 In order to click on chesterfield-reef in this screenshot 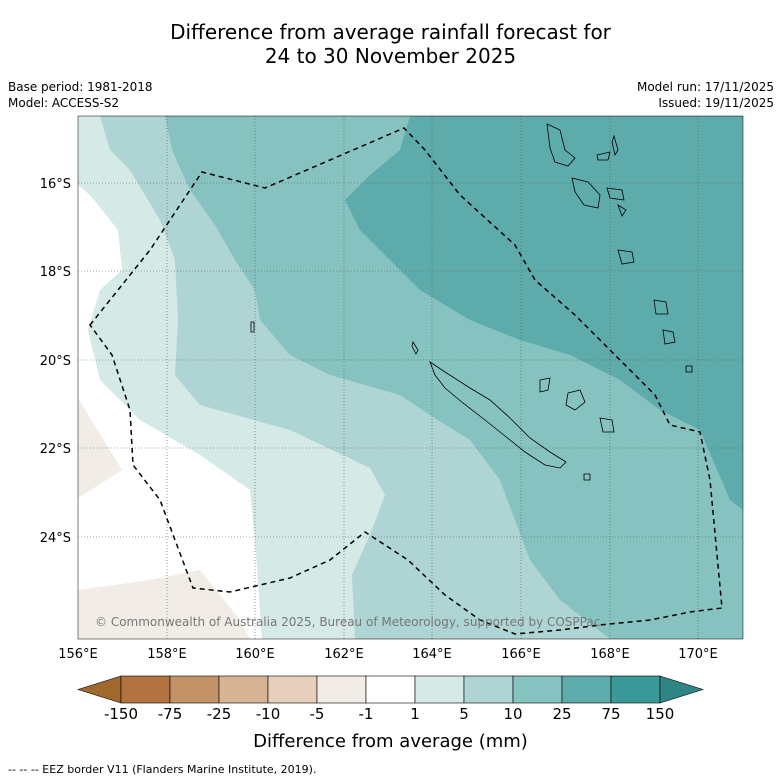, I will do `click(252, 327)`.